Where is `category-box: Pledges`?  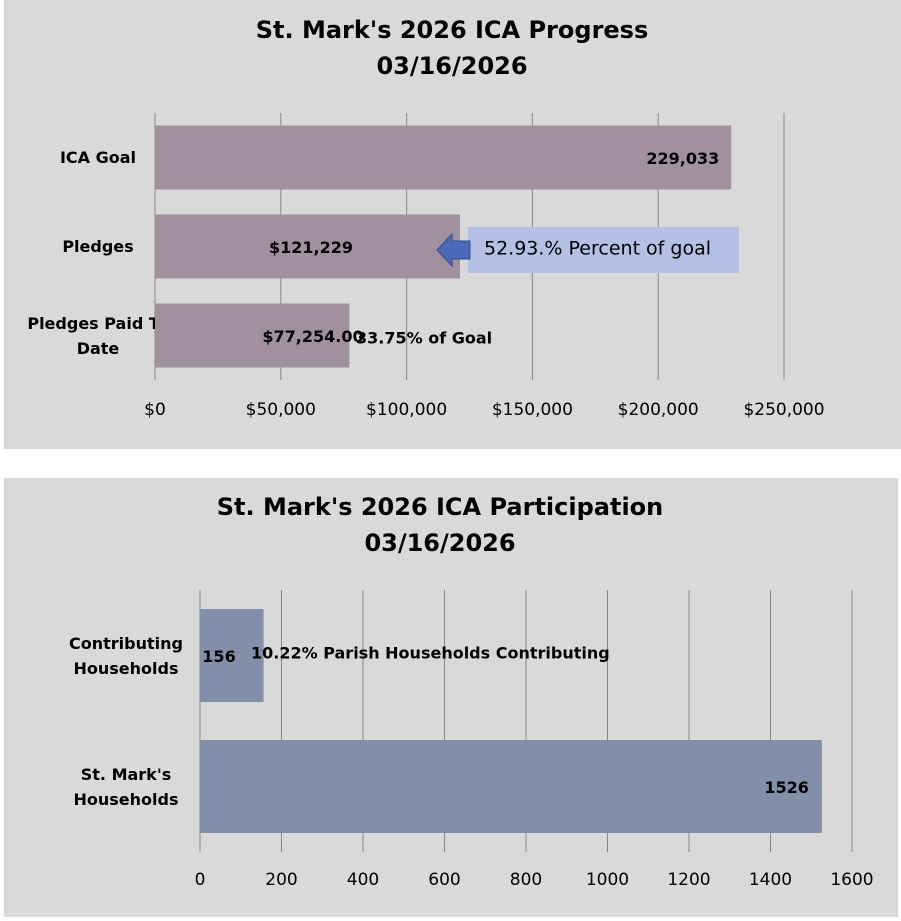 category-box: Pledges is located at coordinates (98, 246).